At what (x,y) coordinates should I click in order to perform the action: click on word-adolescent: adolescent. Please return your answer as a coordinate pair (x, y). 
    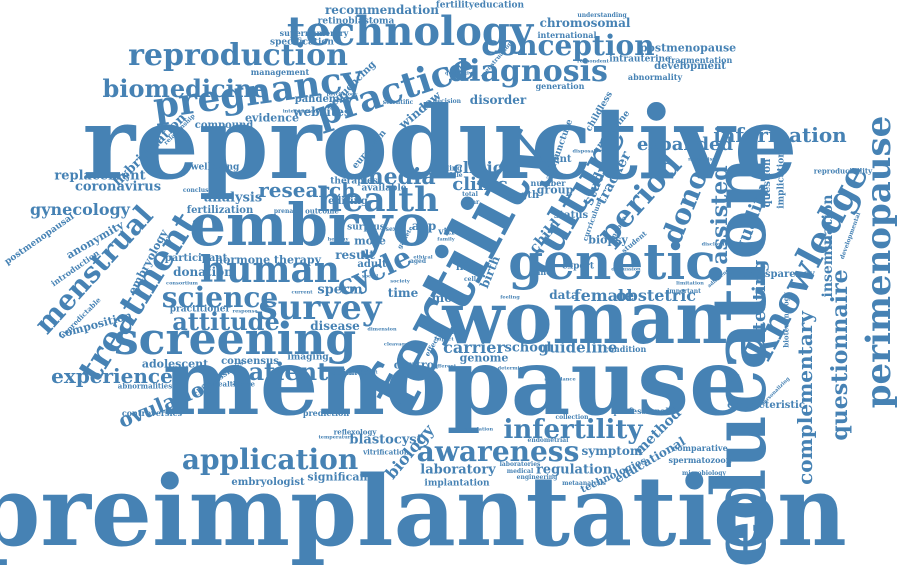
    Looking at the image, I should click on (175, 364).